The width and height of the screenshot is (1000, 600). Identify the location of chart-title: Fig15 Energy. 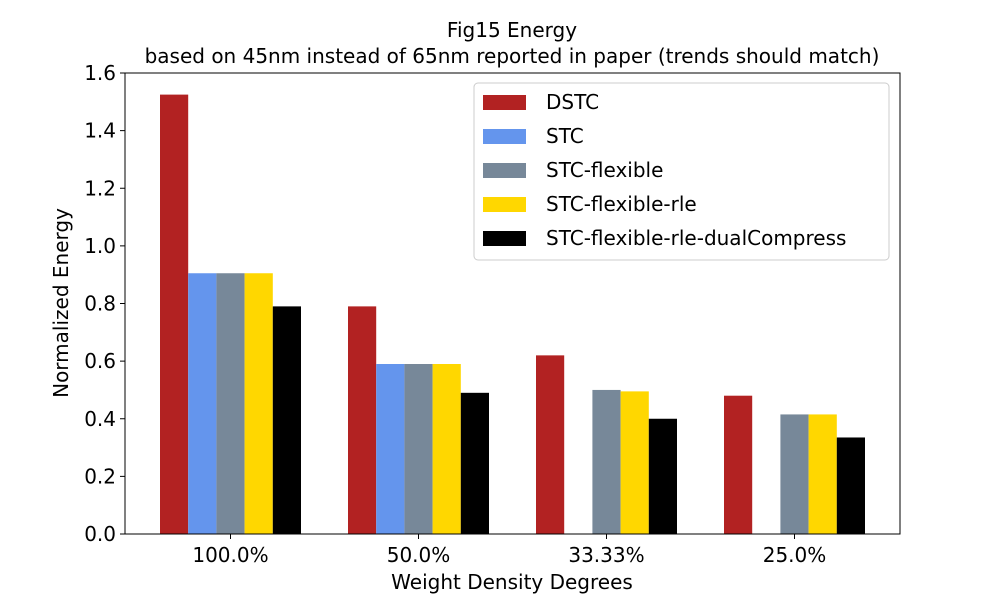
(512, 30).